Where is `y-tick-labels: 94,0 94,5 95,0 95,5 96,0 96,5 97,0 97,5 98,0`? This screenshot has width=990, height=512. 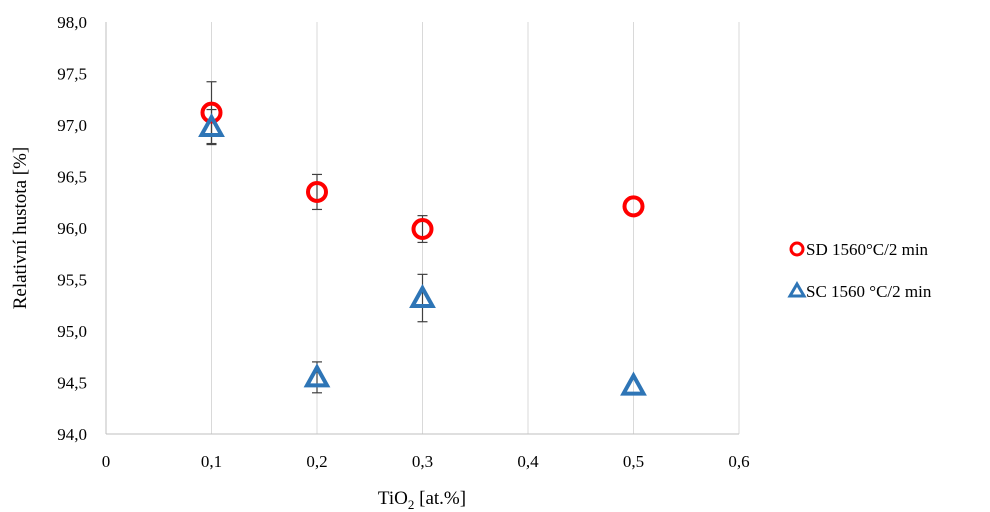
y-tick-labels: 94,0 94,5 95,0 95,5 96,0 96,5 97,0 97,5 98,0 is located at coordinates (72, 228).